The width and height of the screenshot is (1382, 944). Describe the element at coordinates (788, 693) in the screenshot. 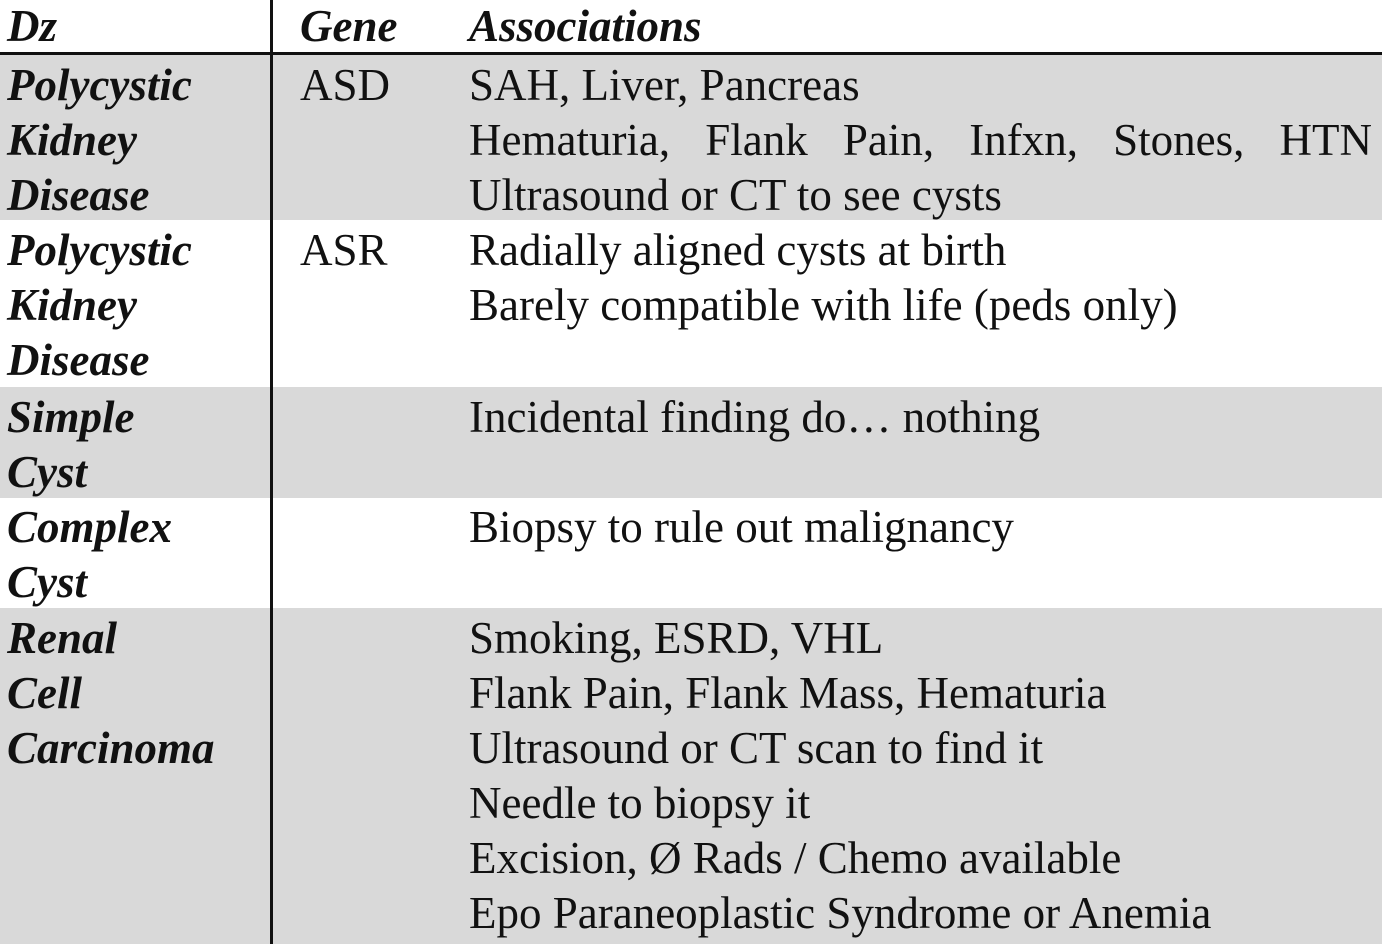

I see `row-5-association-2: Flank Pain, Flank Mass, Hematuria` at that location.